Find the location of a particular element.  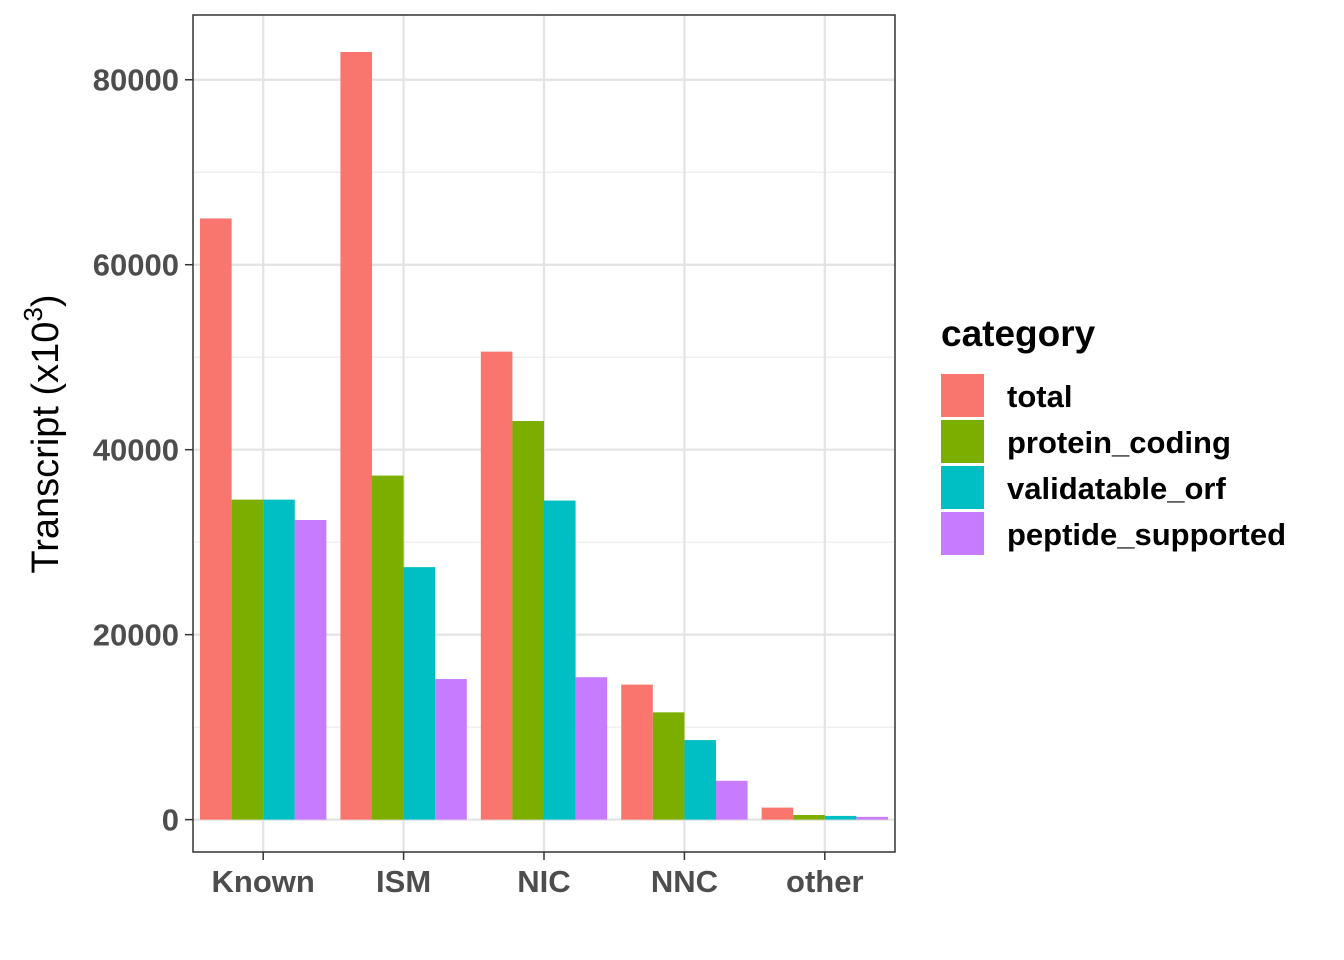

bar-total-NIC is located at coordinates (496, 585).